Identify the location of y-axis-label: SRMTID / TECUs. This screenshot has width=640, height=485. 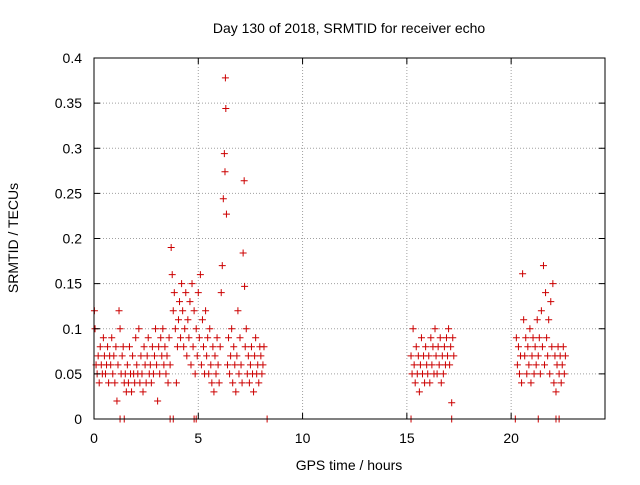
(13, 238).